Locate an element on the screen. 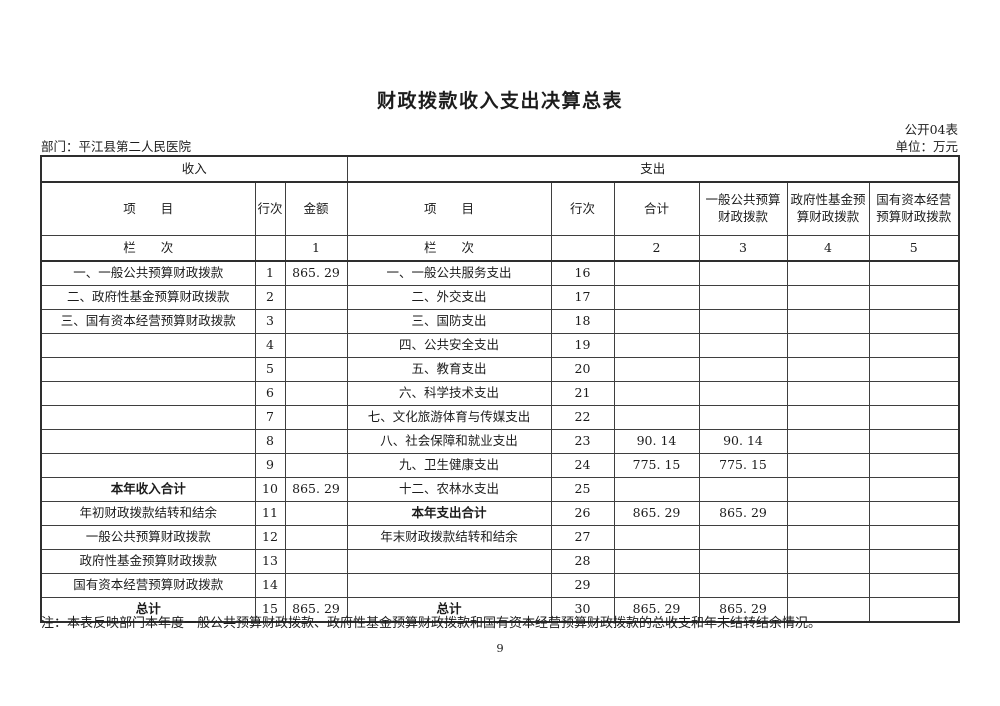  table-row: 二、政府性基金预算财政拨款 2 二、外交支出 17 is located at coordinates (500, 297).